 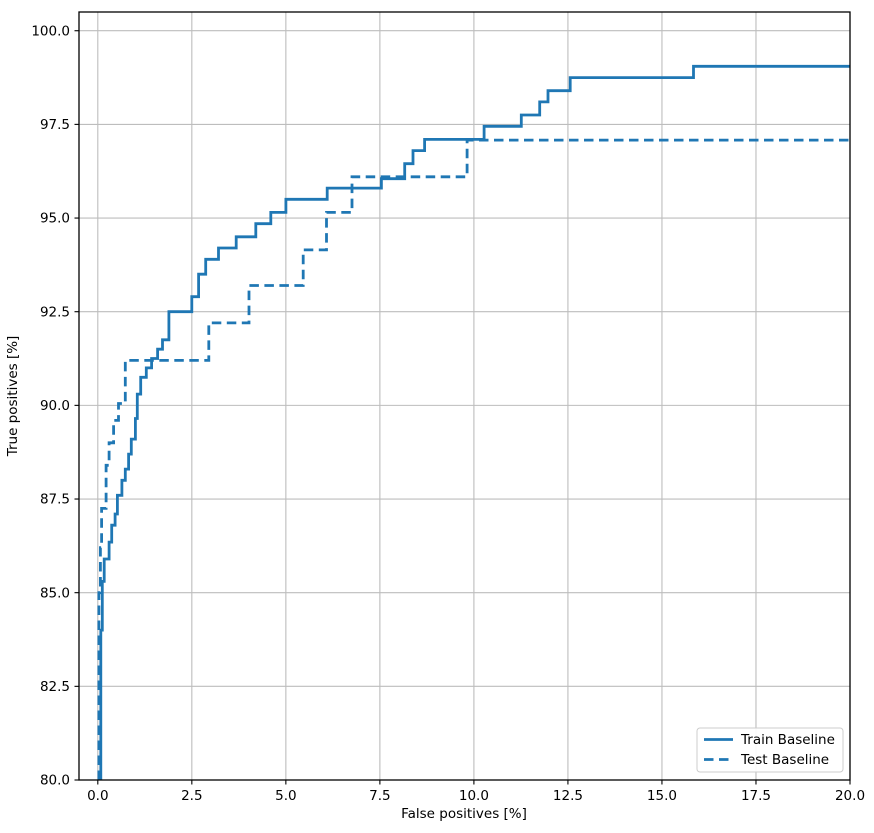 What do you see at coordinates (55, 593) in the screenshot?
I see `y-tick-label: 85.0` at bounding box center [55, 593].